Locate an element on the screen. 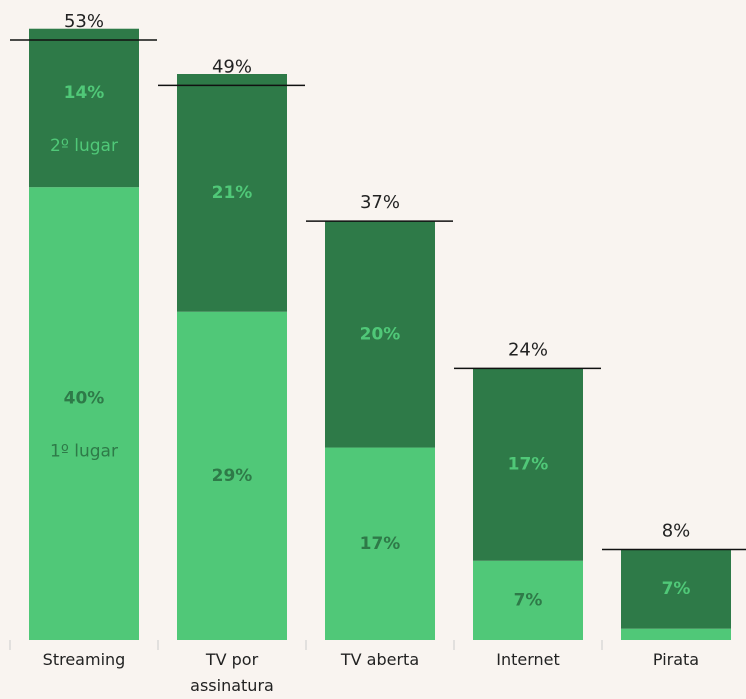 The height and width of the screenshot is (699, 746). value-label: 14% is located at coordinates (84, 93).